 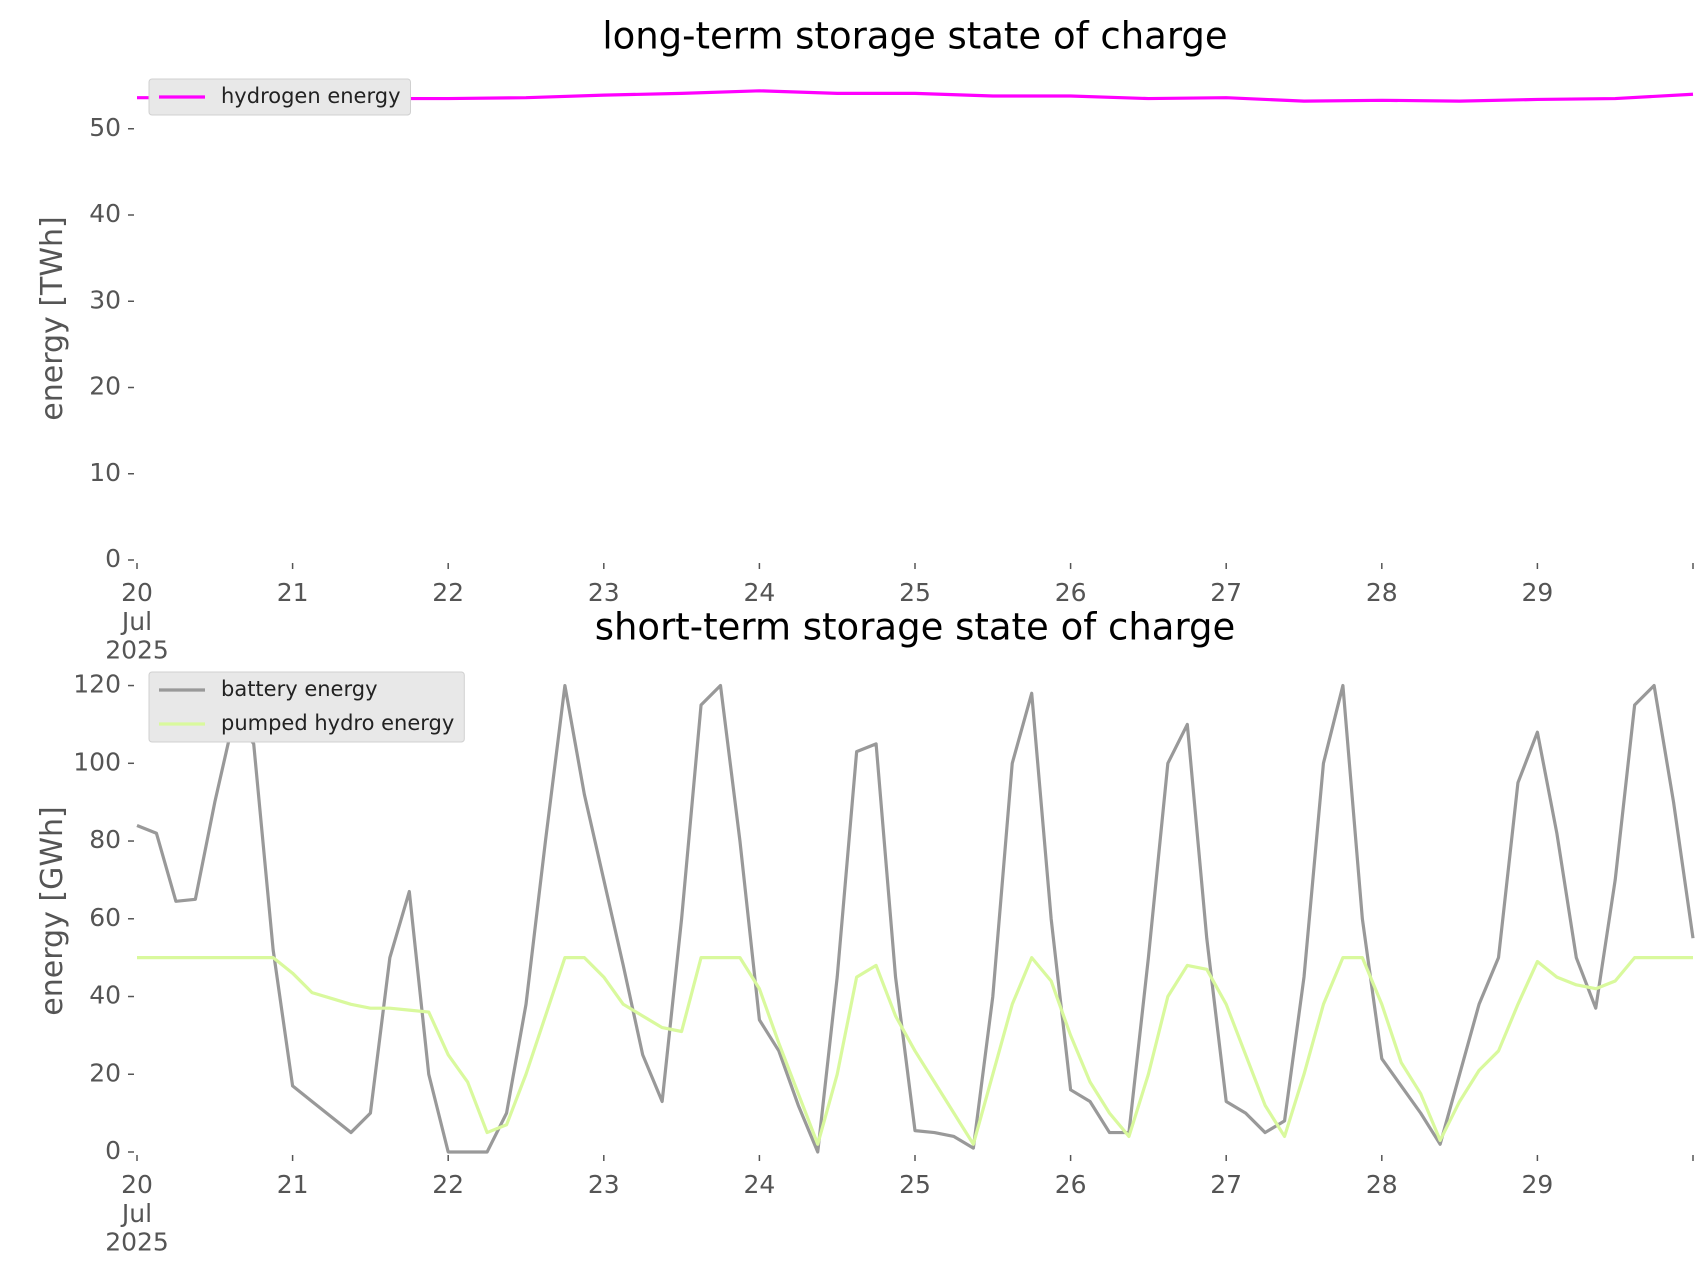 I want to click on legend-label: hydrogen energy, so click(x=311, y=96).